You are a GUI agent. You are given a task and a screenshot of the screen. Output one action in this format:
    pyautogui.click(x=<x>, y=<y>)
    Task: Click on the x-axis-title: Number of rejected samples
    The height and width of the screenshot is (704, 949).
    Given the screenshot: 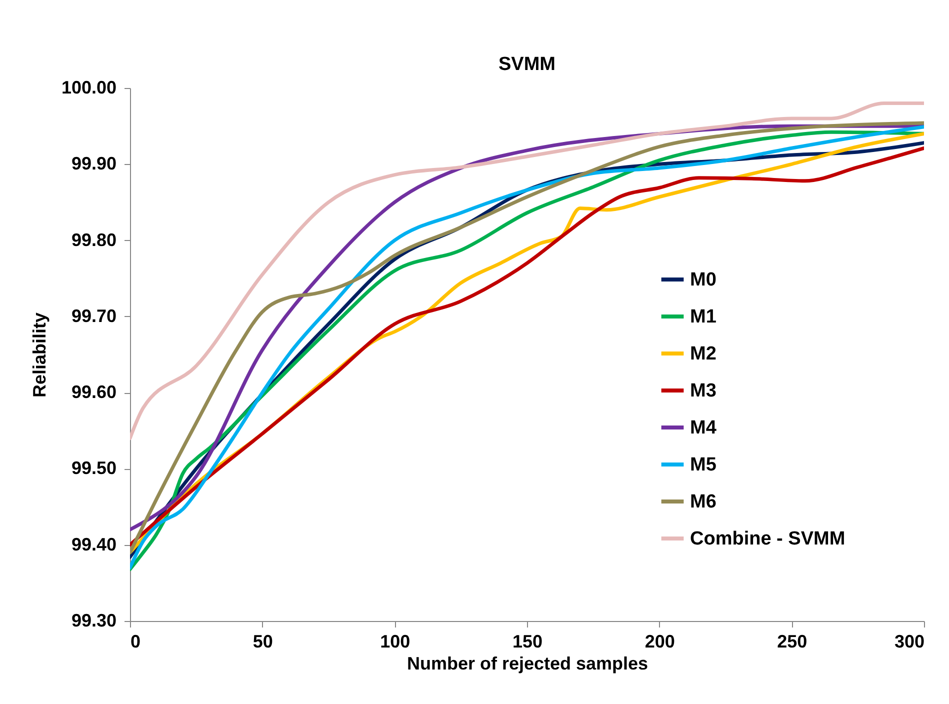 What is the action you would take?
    pyautogui.click(x=527, y=664)
    